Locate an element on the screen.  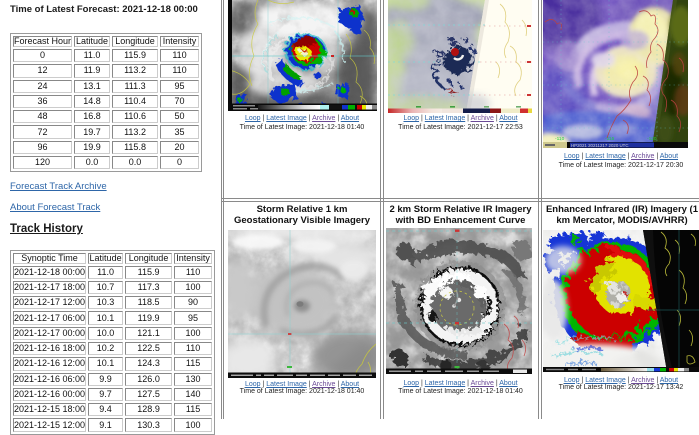
svg-text: HP2021 20211217 2020 UTC is located at coordinates (600, 145).